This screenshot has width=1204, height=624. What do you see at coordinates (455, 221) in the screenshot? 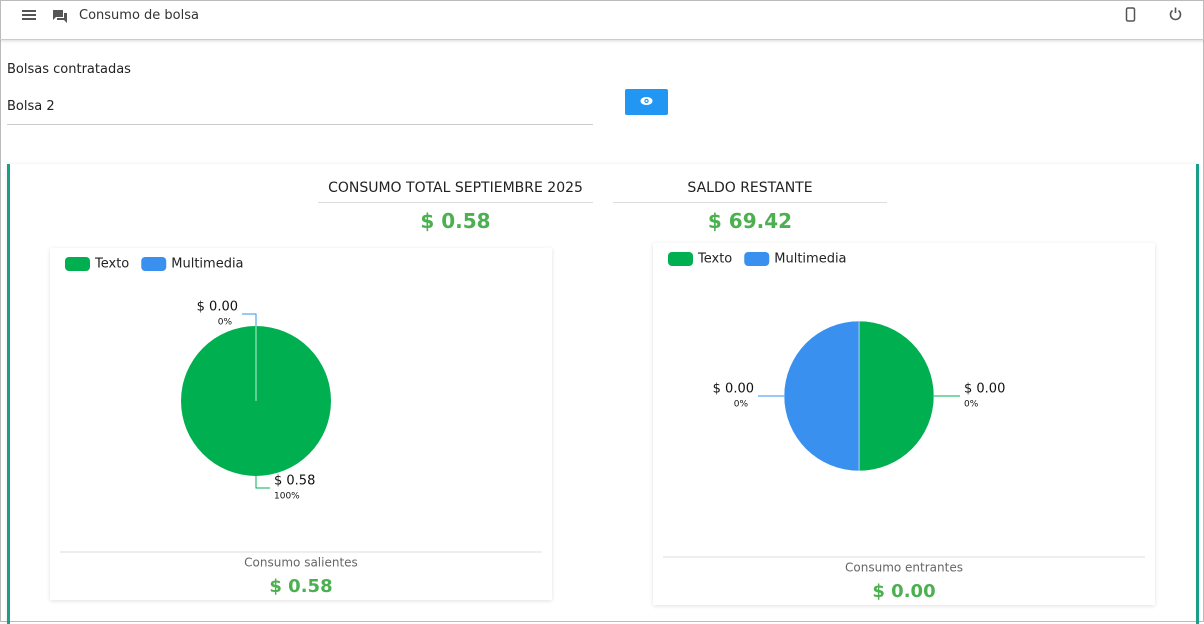
I see `summary-value: $ 0.58` at bounding box center [455, 221].